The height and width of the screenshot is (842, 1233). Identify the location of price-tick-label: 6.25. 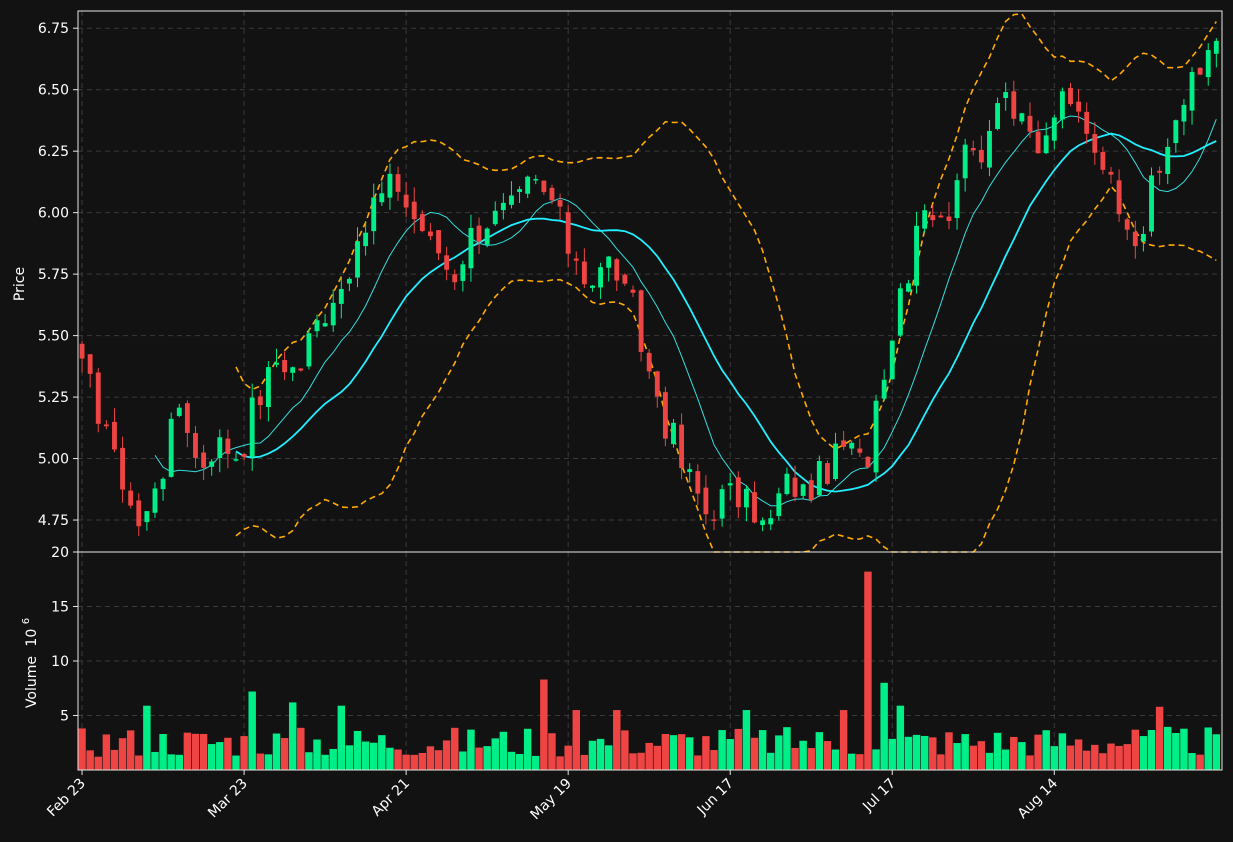
(53, 152).